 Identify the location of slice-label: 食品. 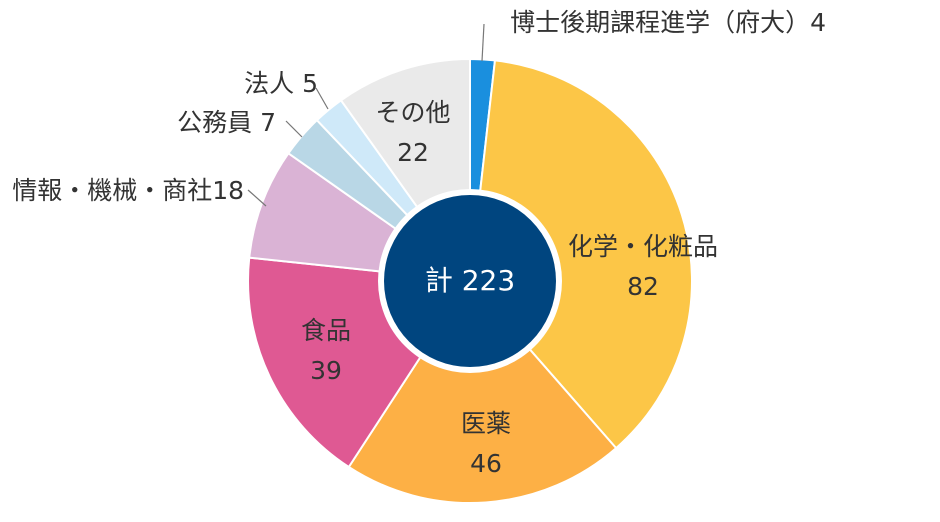
(326, 330).